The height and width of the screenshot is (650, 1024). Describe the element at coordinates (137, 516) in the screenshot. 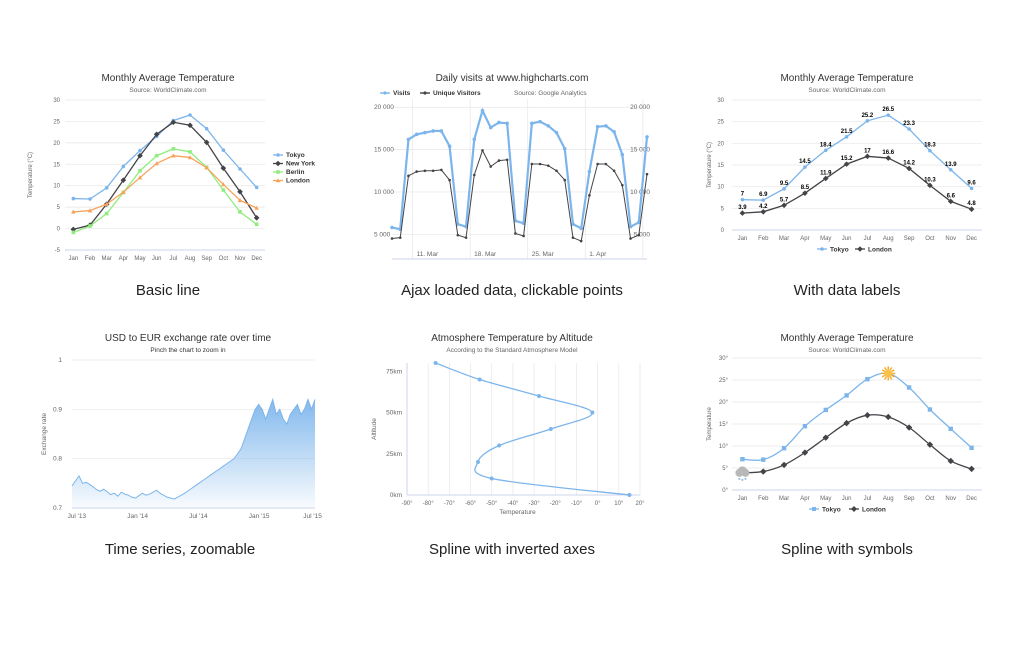

I see `x-tick-label: Jan '14` at that location.